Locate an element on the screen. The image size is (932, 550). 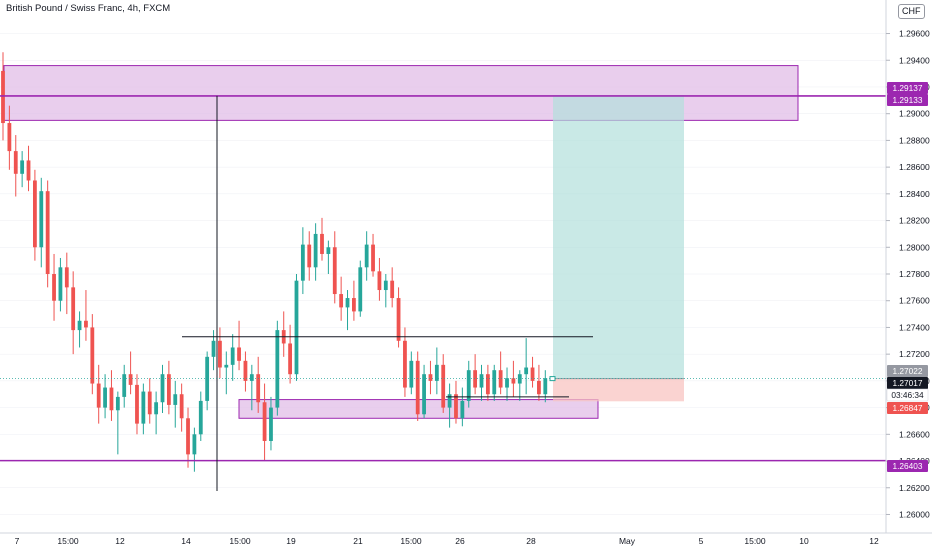
price-badge-label: 1.29137 is located at coordinates (908, 88).